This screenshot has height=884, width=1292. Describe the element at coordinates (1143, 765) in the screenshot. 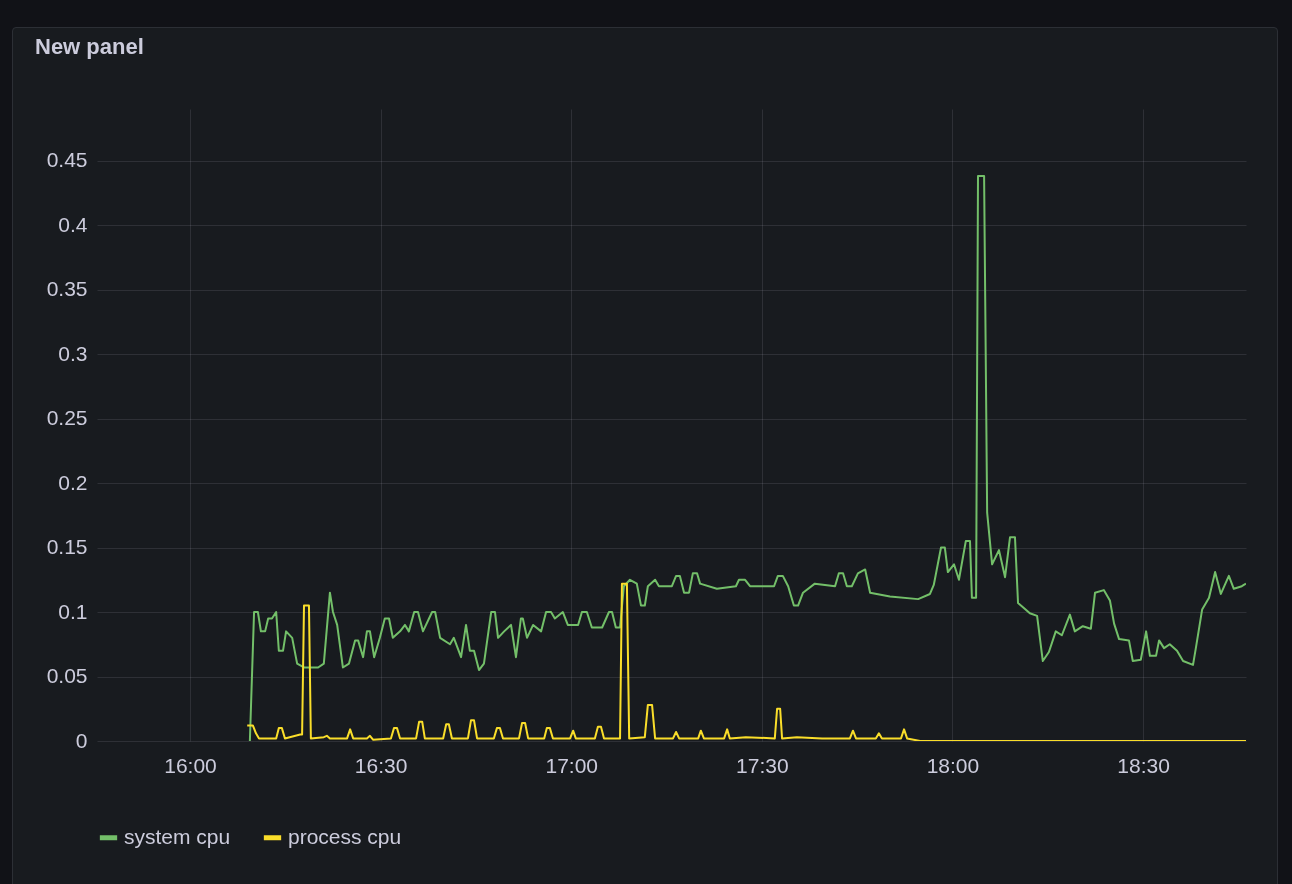

I see `x-tick-label: 18:30` at that location.